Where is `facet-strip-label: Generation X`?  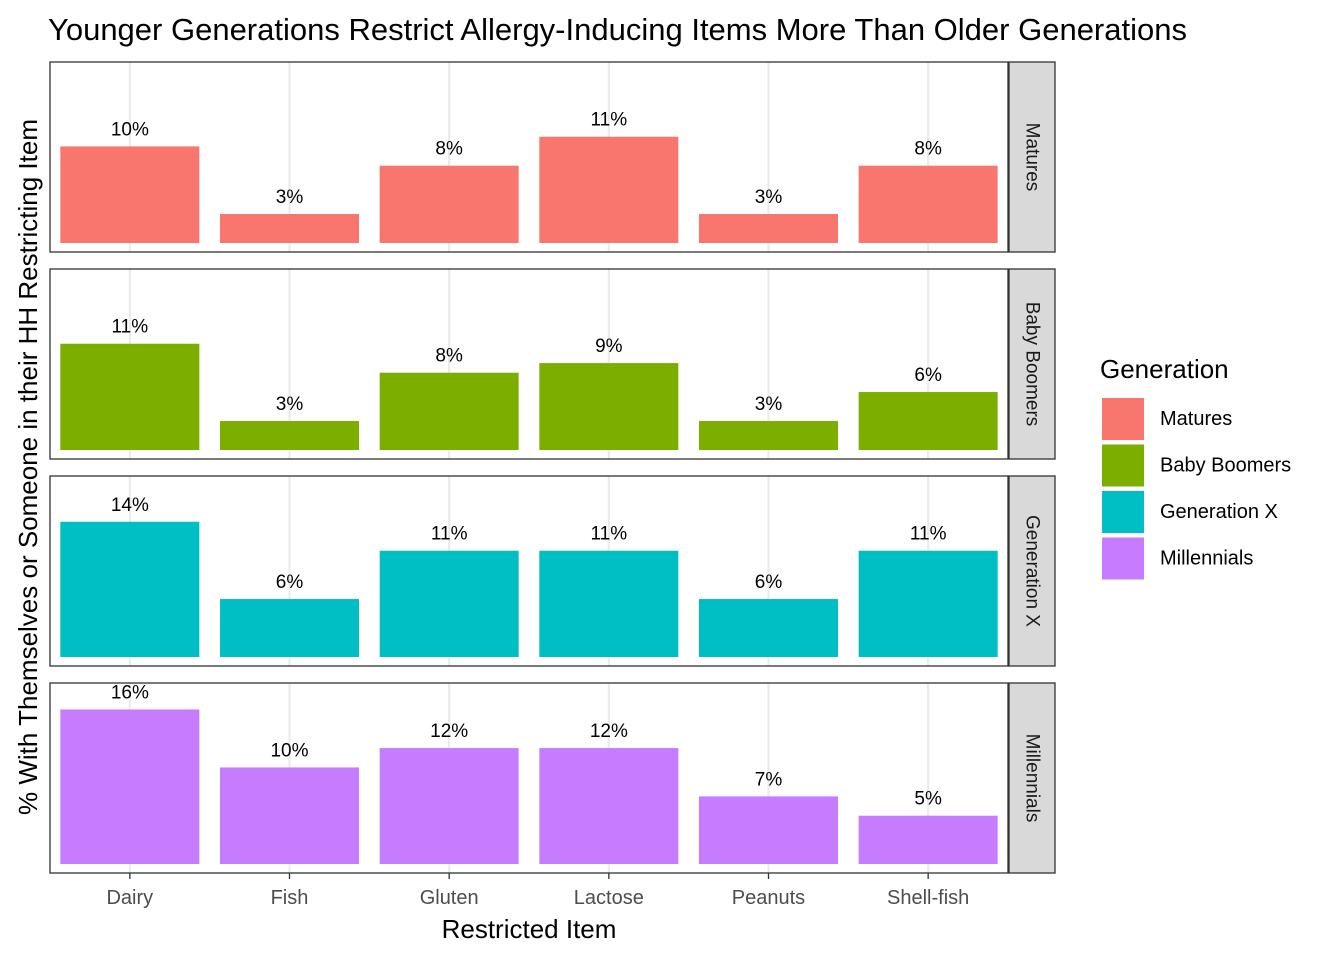
facet-strip-label: Generation X is located at coordinates (1032, 571).